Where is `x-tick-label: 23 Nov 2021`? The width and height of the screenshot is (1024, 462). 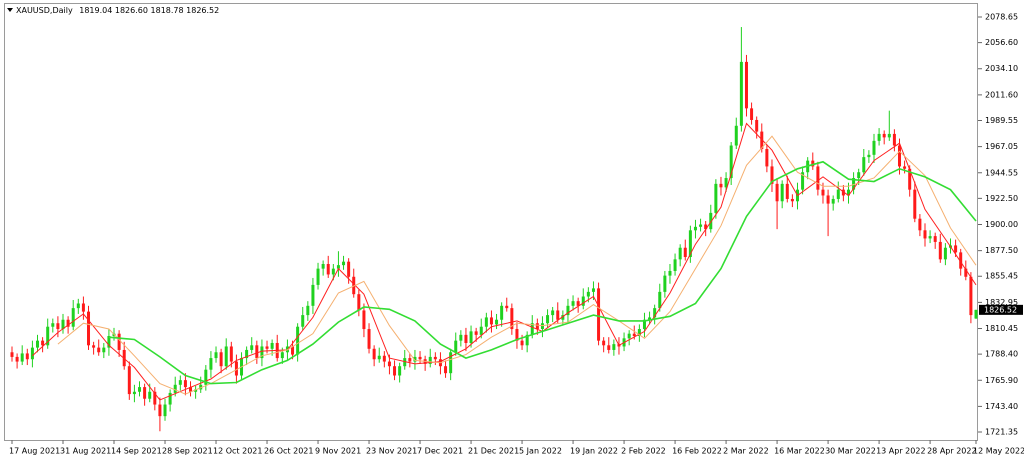 x-tick-label: 23 Nov 2021 is located at coordinates (391, 451).